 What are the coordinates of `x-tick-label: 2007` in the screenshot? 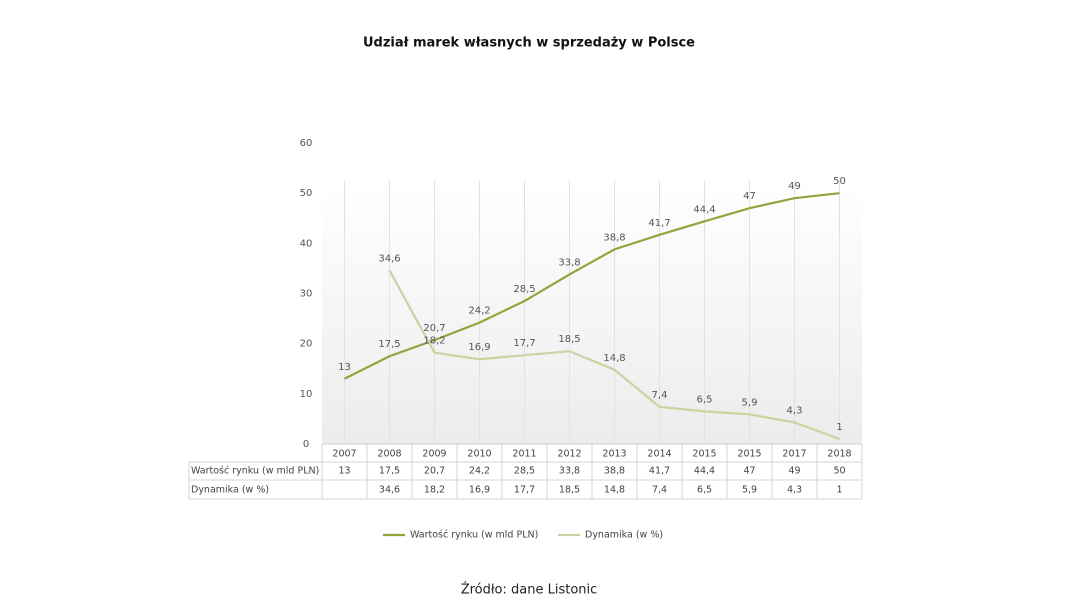 It's located at (344, 454).